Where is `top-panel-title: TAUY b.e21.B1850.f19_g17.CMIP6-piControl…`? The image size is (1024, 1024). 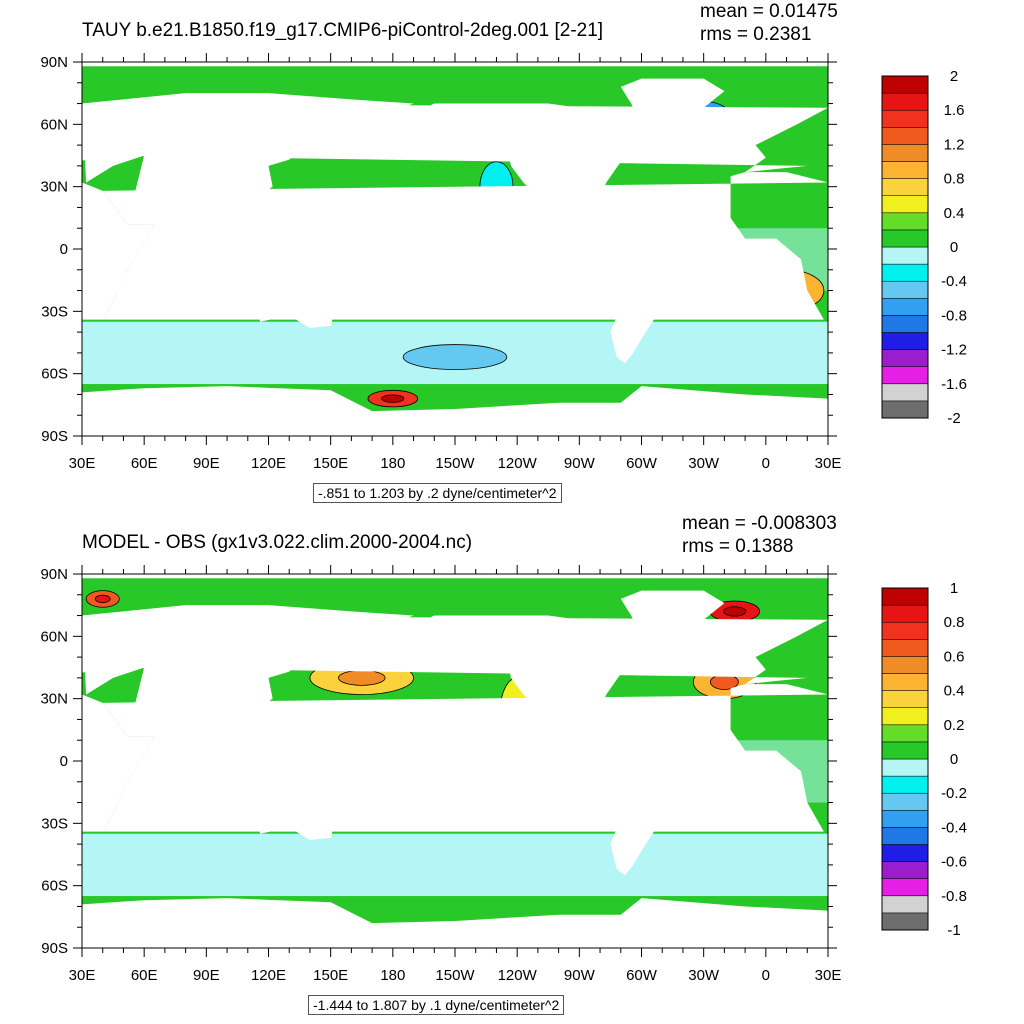 top-panel-title: TAUY b.e21.B1850.f19_g17.CMIP6-piControl… is located at coordinates (343, 30).